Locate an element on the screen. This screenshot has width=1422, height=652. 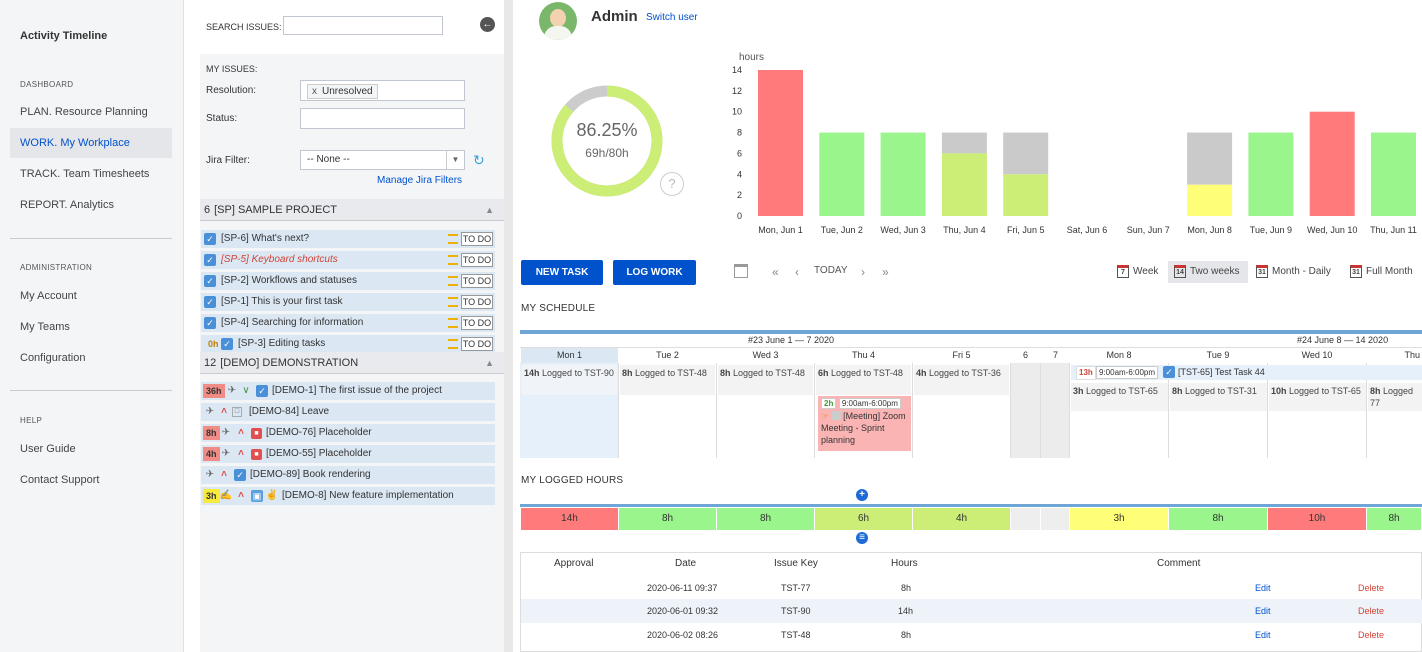
nav-item-plan: PLAN. Resource Planning is located at coordinates (84, 112).